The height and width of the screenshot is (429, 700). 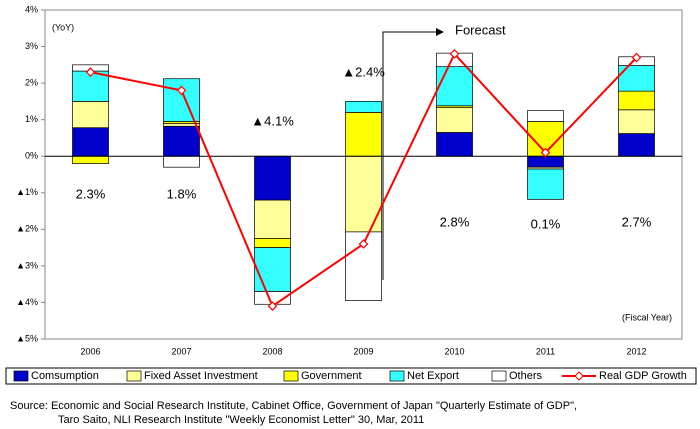 What do you see at coordinates (31, 46) in the screenshot?
I see `y-tick-label: 3%` at bounding box center [31, 46].